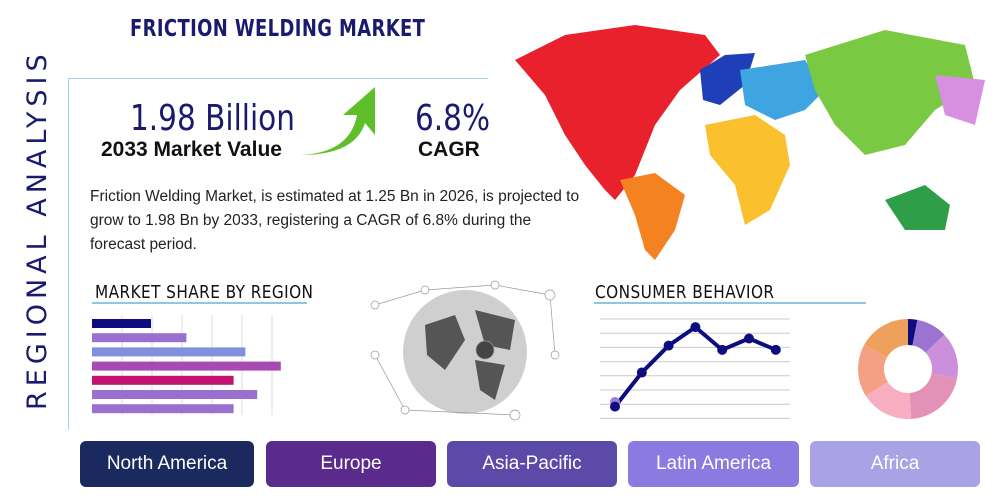 The height and width of the screenshot is (500, 1000). Describe the element at coordinates (453, 118) in the screenshot. I see `cagr-value: 6.8%` at that location.